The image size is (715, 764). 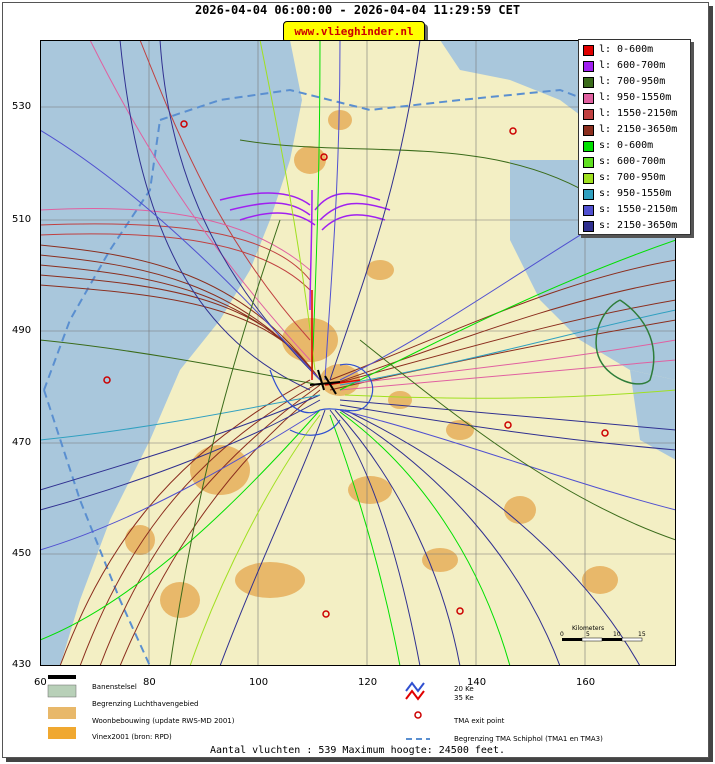 What do you see at coordinates (145, 704) in the screenshot?
I see `airport-boundary-label: Begrenzing Luchthavengebied` at bounding box center [145, 704].